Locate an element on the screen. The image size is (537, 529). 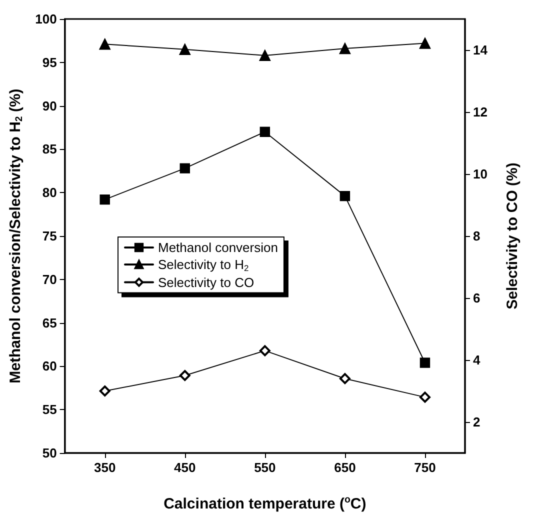
legend-label: Selectivity to CO is located at coordinates (206, 282).